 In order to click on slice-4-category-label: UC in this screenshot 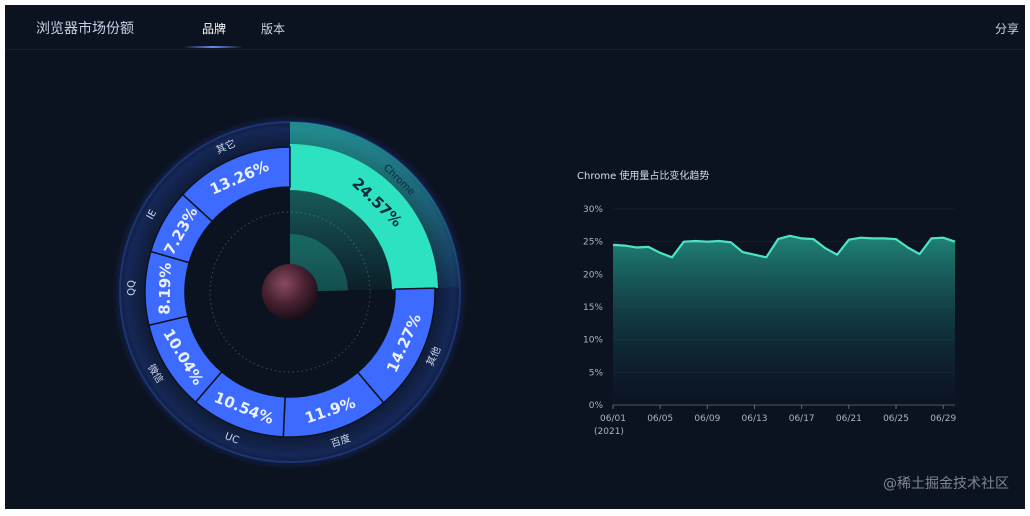, I will do `click(231, 439)`.